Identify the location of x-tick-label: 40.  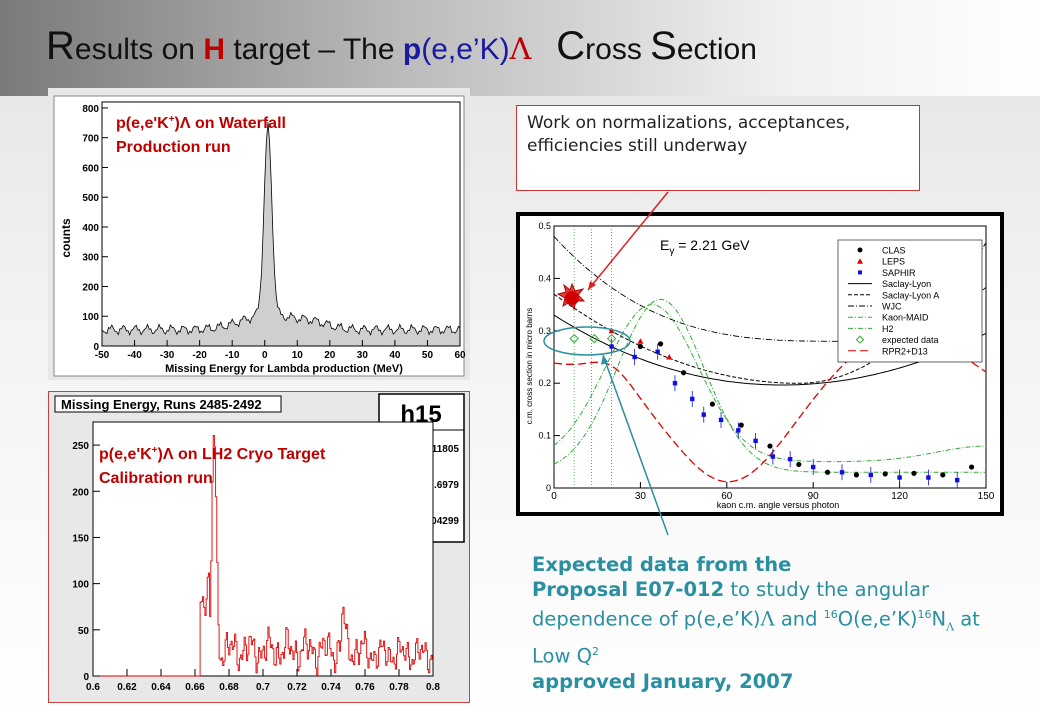
(395, 355).